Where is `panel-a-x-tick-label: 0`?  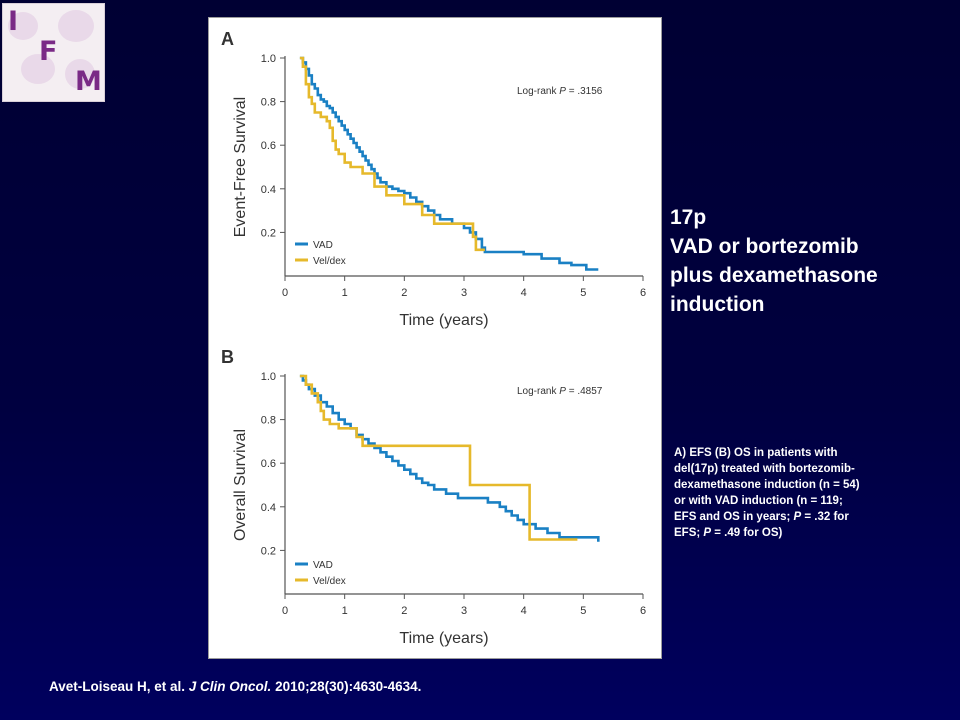 panel-a-x-tick-label: 0 is located at coordinates (285, 293).